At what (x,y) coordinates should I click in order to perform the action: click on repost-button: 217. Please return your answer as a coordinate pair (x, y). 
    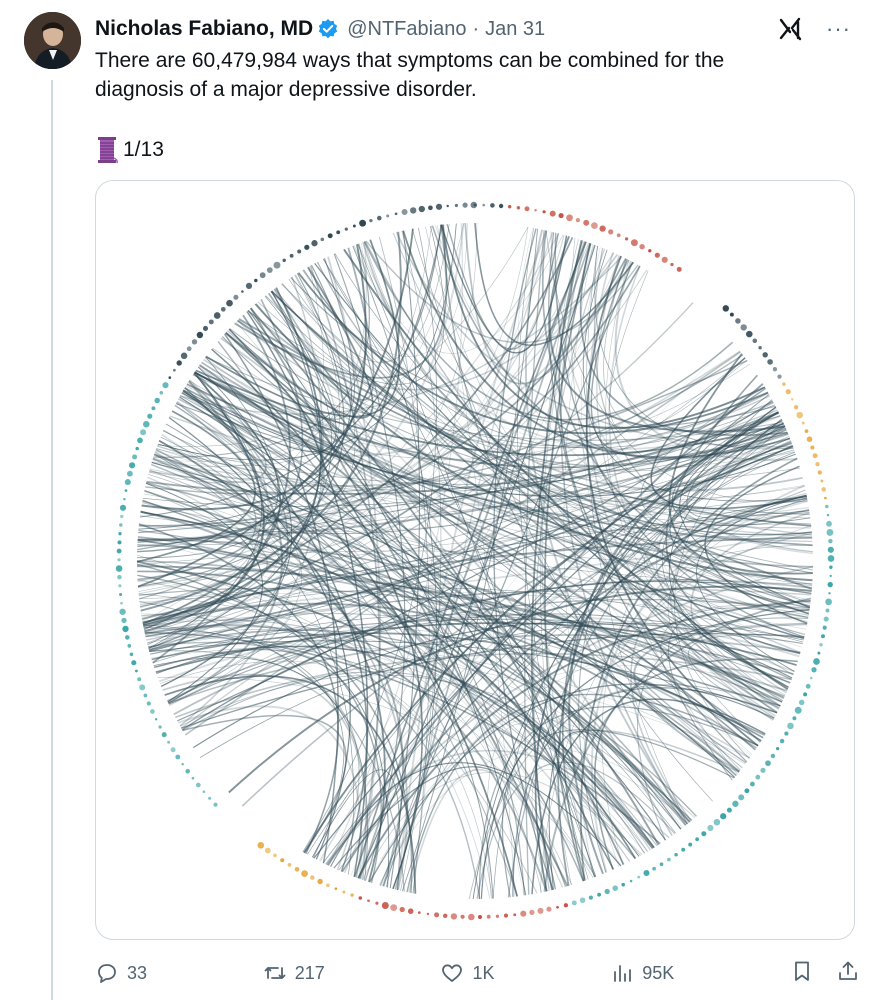
    Looking at the image, I should click on (294, 973).